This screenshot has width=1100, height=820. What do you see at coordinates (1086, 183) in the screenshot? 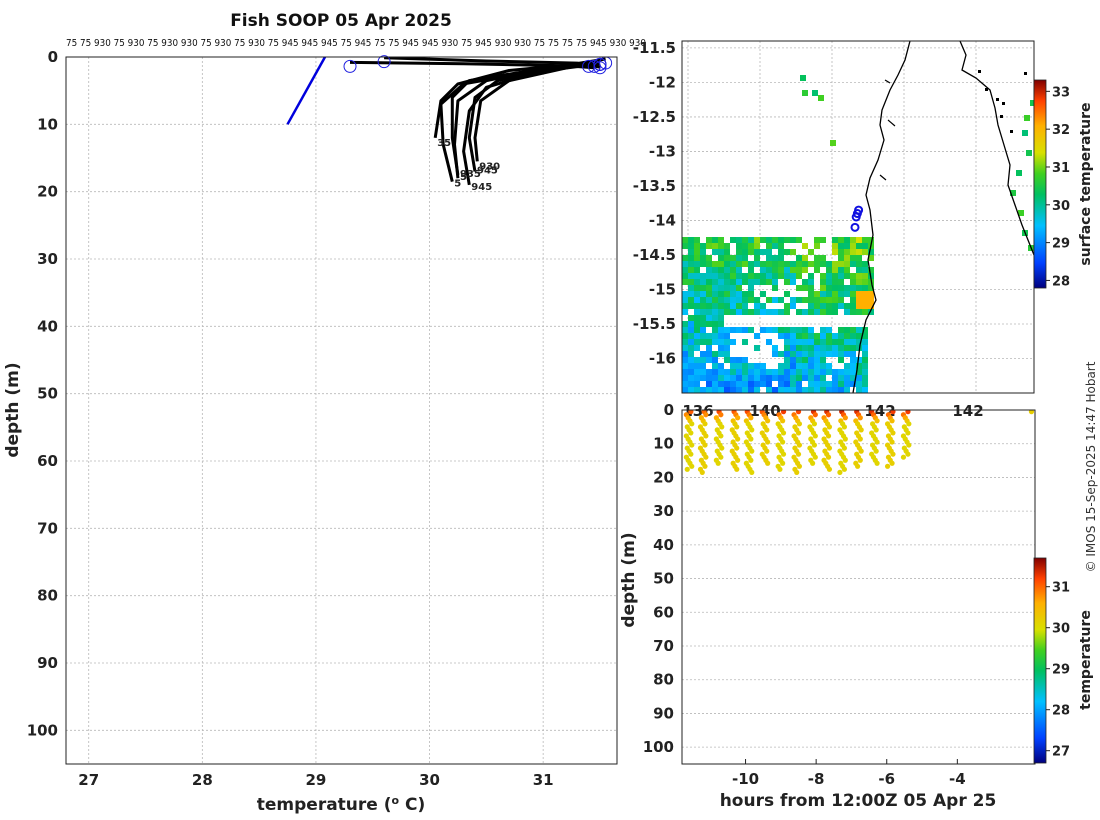
I see `sst-colorbar-label: surface temperature` at bounding box center [1086, 183].